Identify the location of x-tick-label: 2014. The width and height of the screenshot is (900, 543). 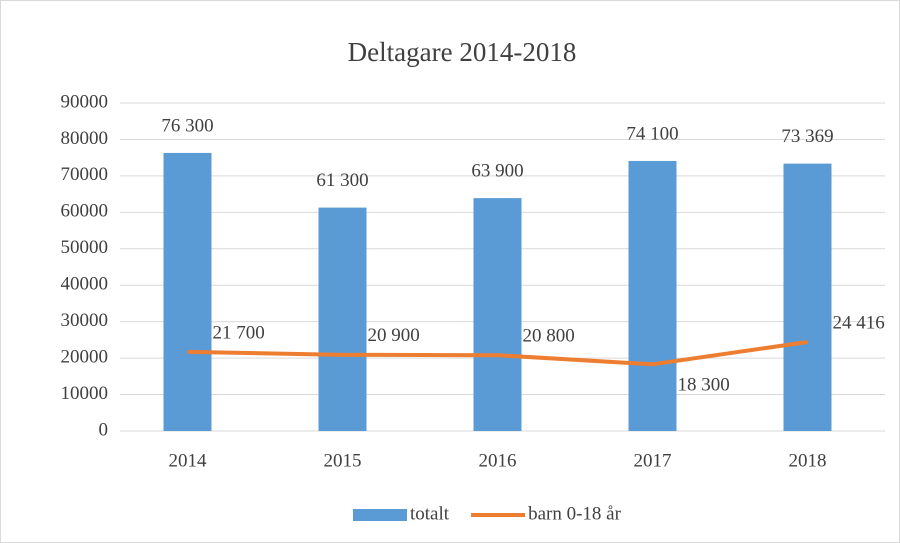
(188, 460).